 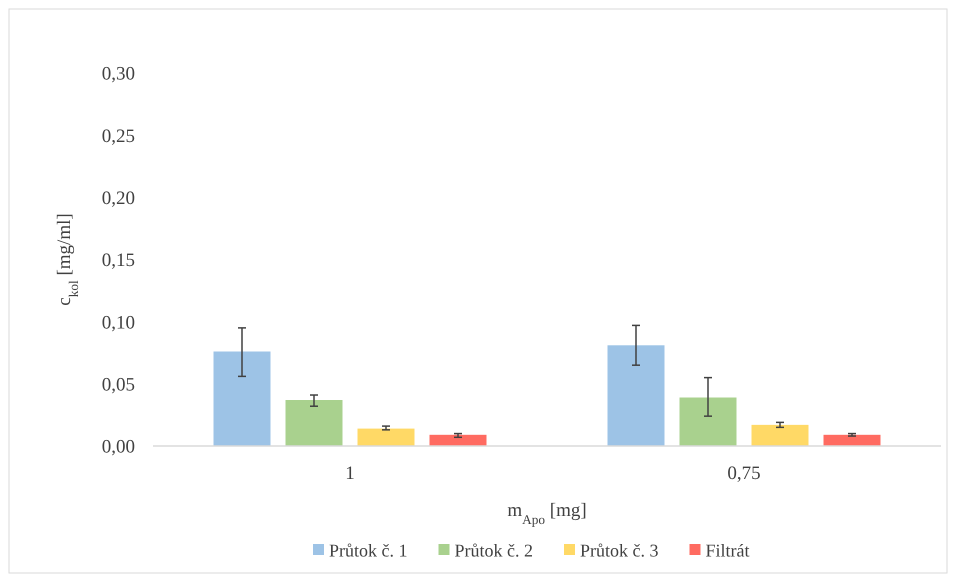 I want to click on y-tick-label: 0,15, so click(x=118, y=261).